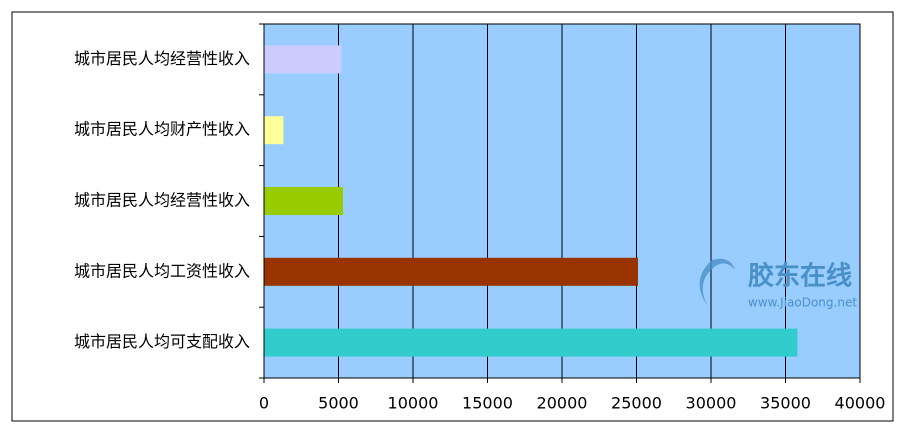 The width and height of the screenshot is (903, 432). I want to click on watermark-logo, so click(717, 281).